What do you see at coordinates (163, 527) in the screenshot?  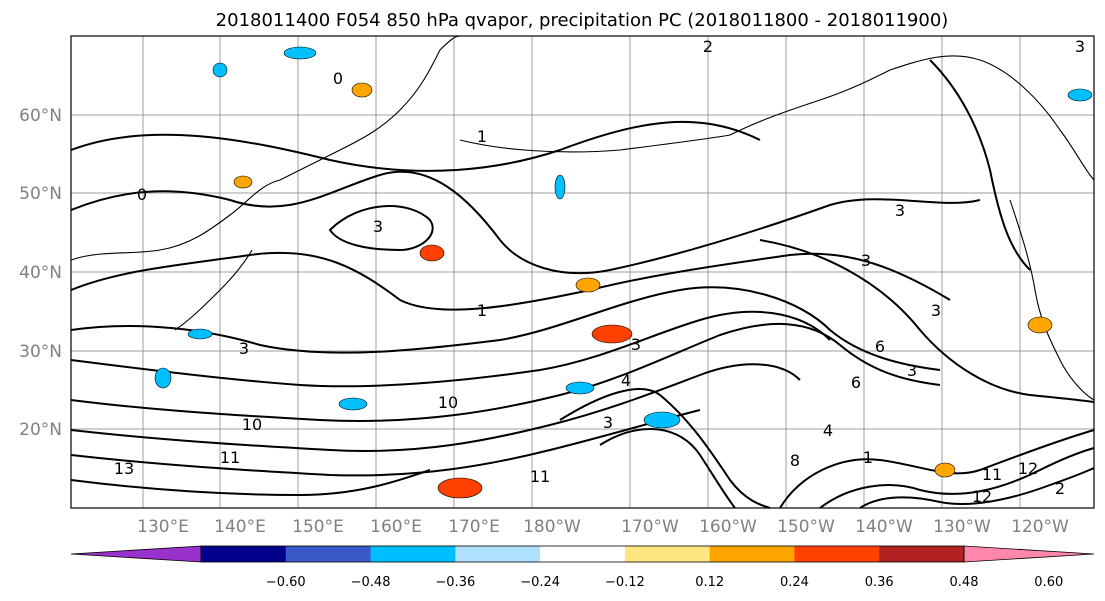 I see `lon-tick-label: 130°E` at bounding box center [163, 527].